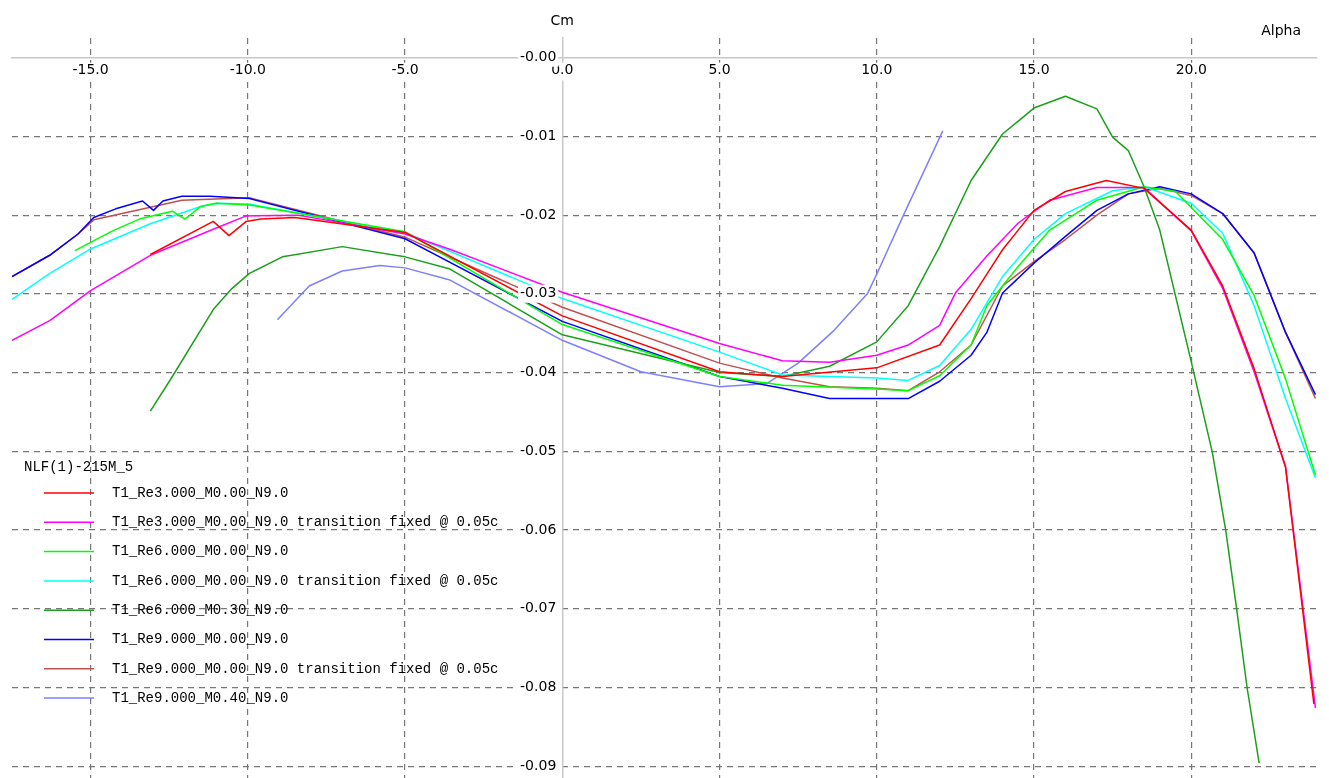  I want to click on y-tick-label: -0.03, so click(538, 292).